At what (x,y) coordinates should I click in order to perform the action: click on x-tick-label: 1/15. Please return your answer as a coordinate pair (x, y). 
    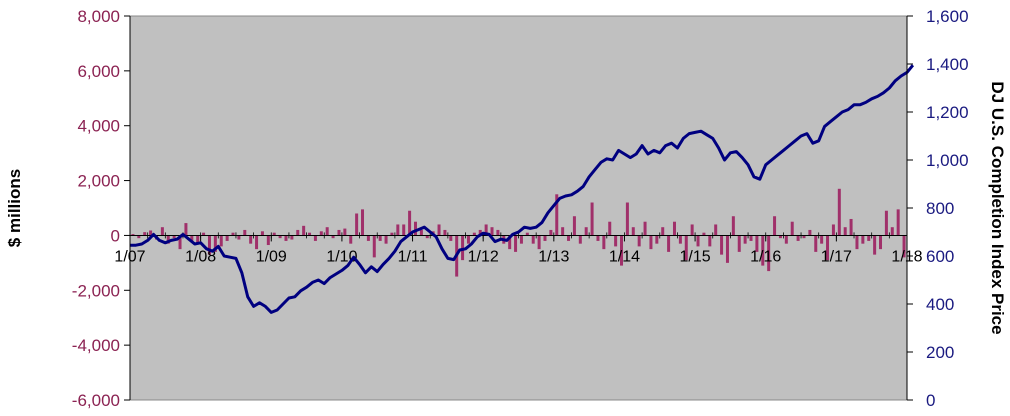
    Looking at the image, I should click on (695, 256).